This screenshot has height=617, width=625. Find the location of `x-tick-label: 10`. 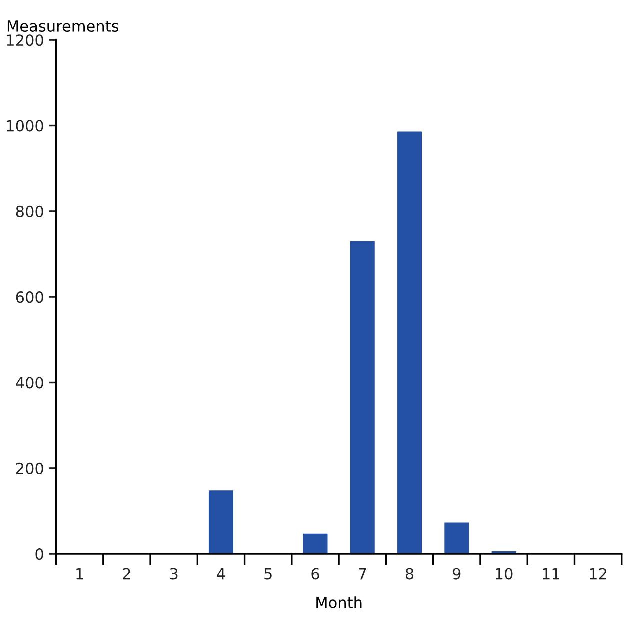

x-tick-label: 10 is located at coordinates (504, 574).